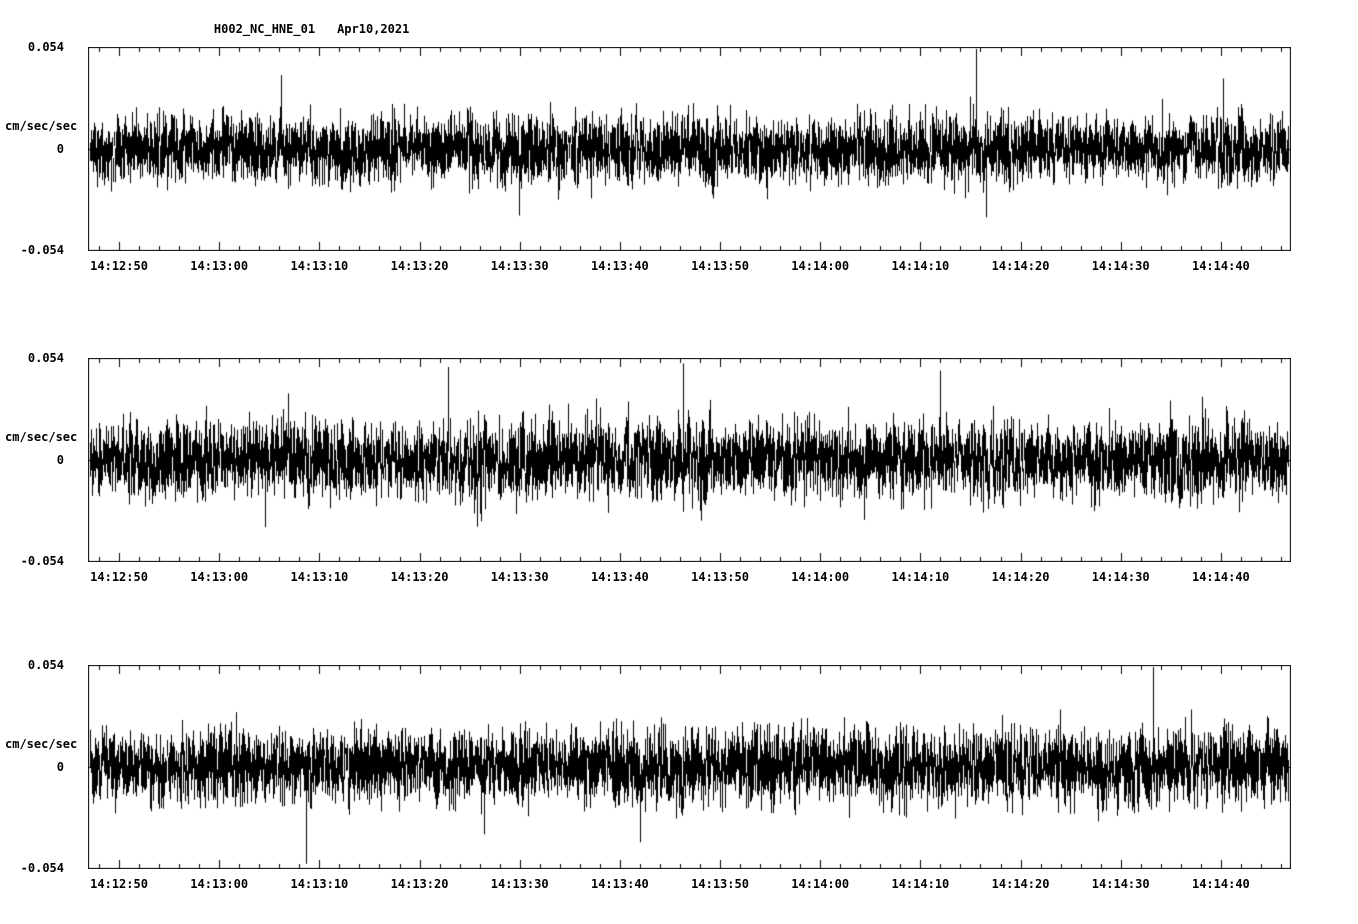  Describe the element at coordinates (264, 29) in the screenshot. I see `station-channel-label: H002_NC_HNE_01` at that location.